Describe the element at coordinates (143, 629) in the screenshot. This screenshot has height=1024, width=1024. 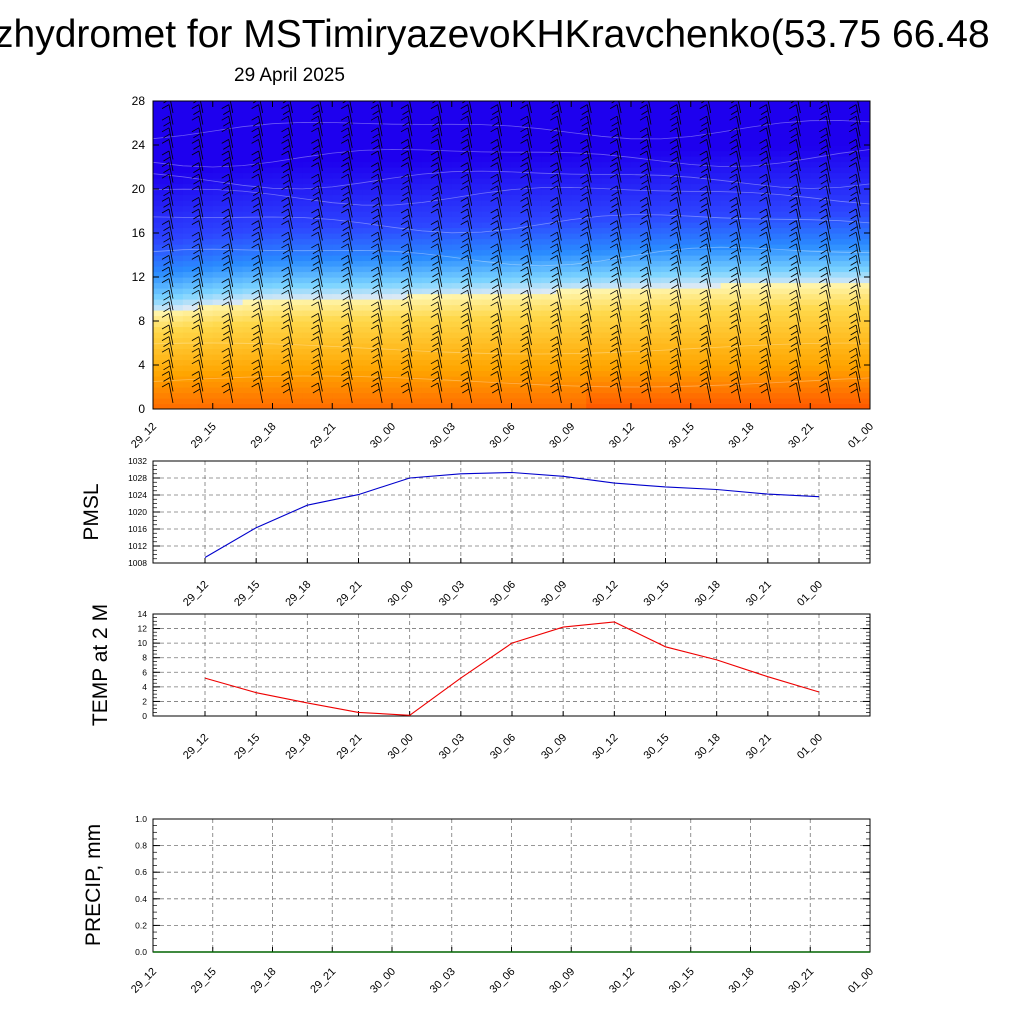
I see `y-tick-label: 12` at that location.